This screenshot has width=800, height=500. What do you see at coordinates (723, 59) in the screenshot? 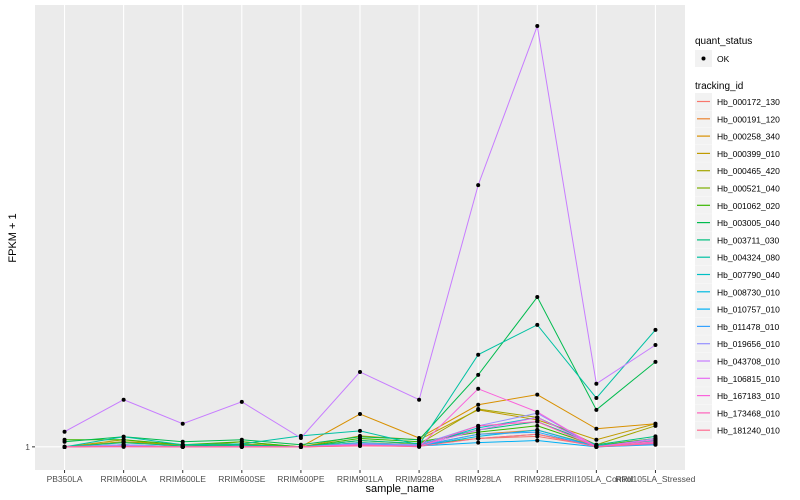
I see `legend-label: OK` at bounding box center [723, 59].